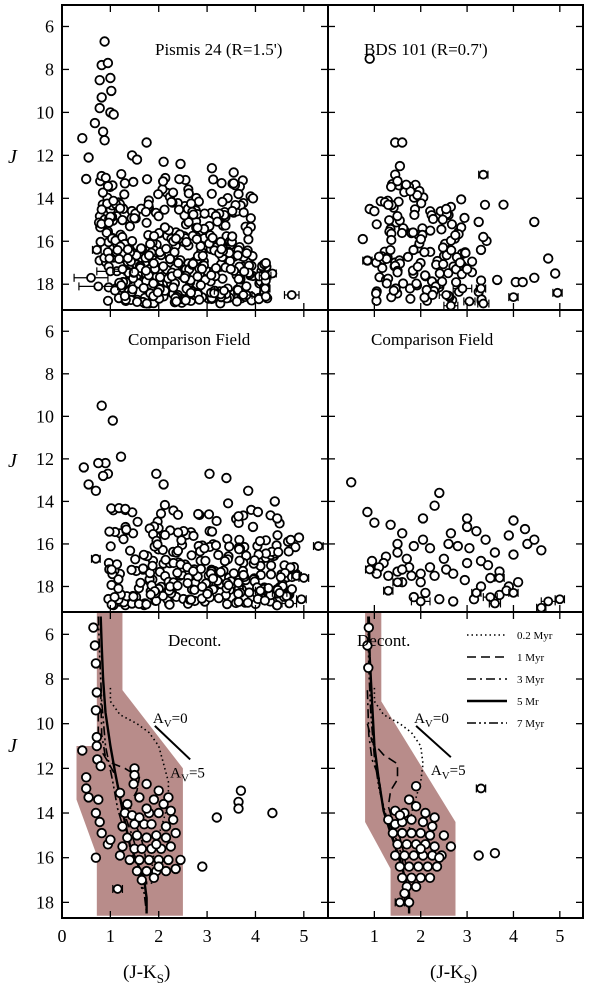 The image size is (600, 991). Describe the element at coordinates (172, 743) in the screenshot. I see `reddening-vector` at that location.